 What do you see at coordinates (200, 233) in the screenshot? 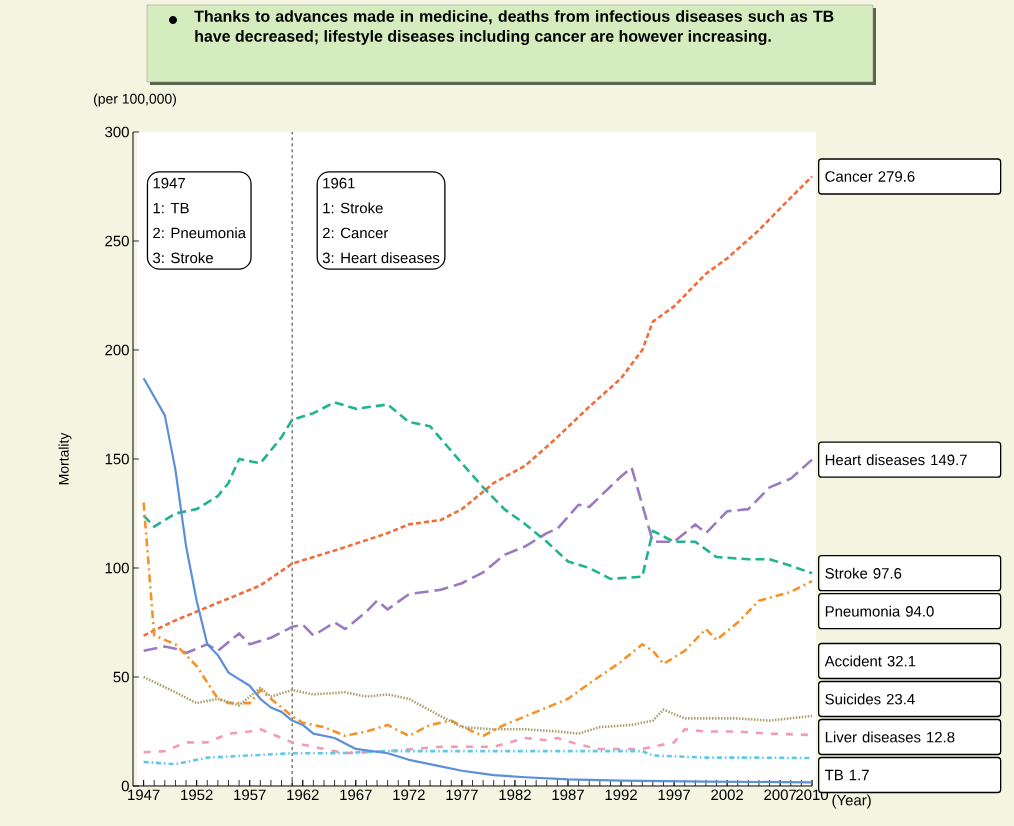
I see `annotation: 2: Pneumonia` at bounding box center [200, 233].